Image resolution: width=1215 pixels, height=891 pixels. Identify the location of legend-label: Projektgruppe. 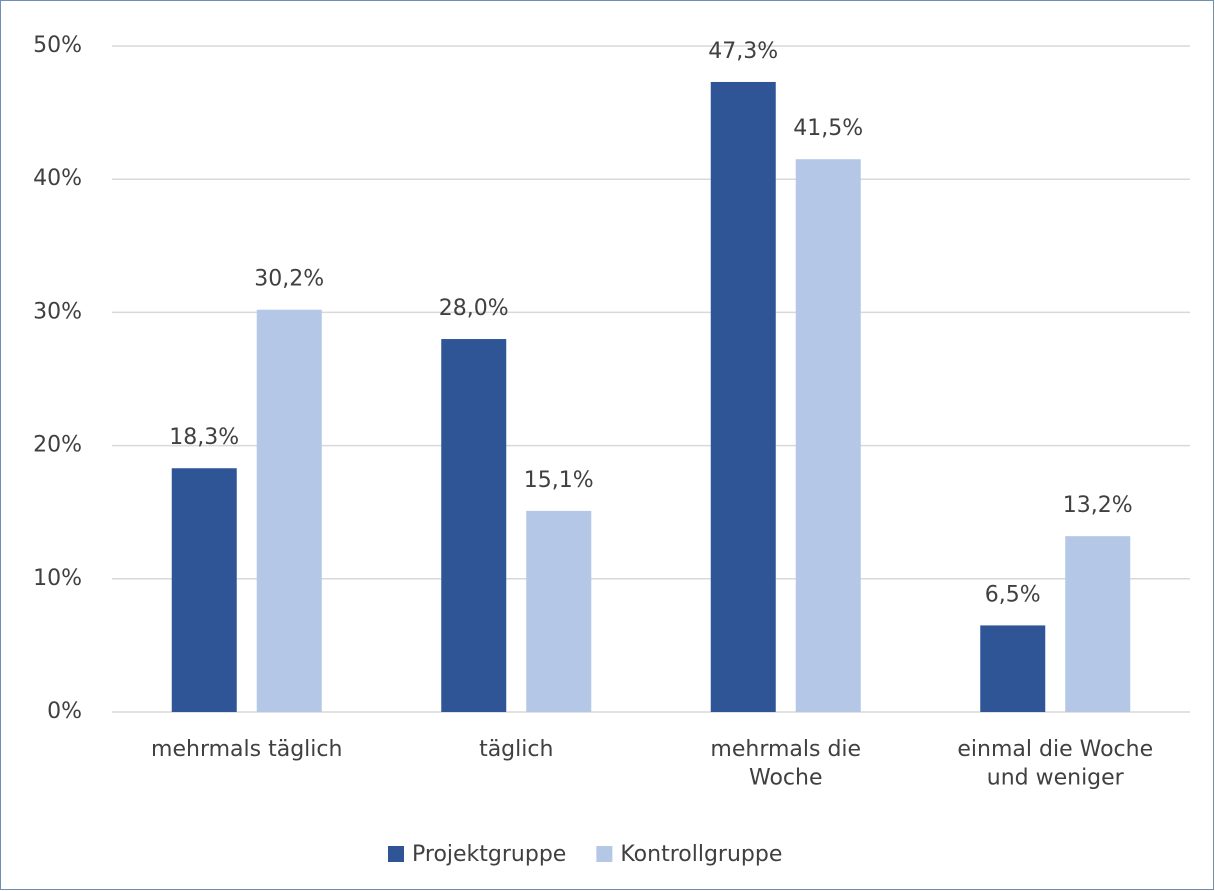
(489, 854).